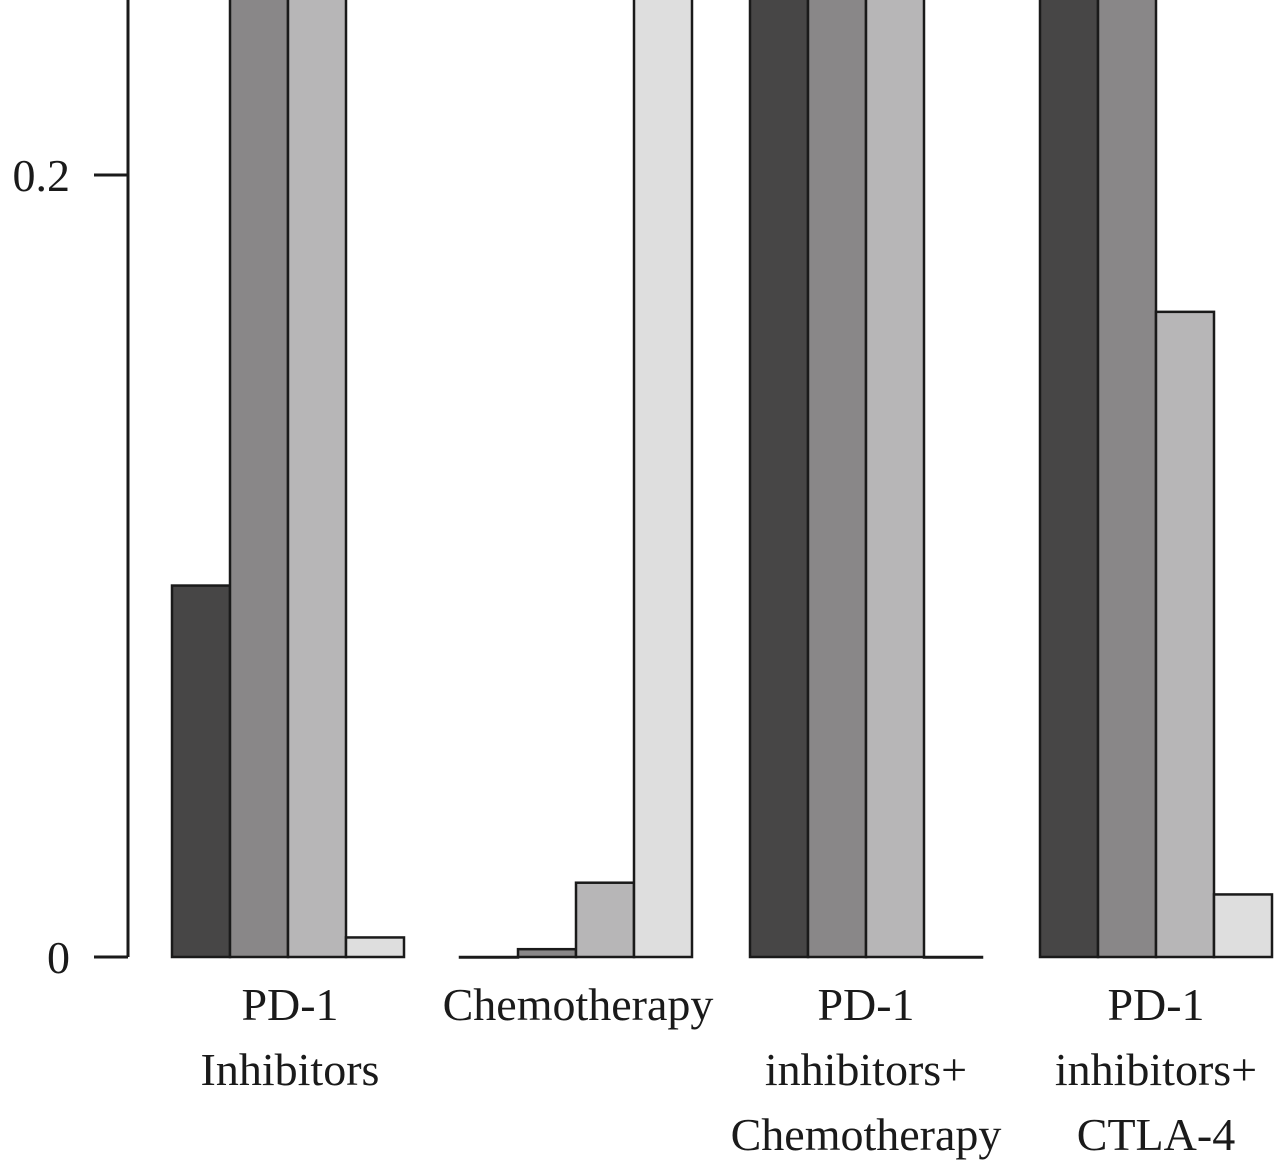  What do you see at coordinates (42, 175) in the screenshot?
I see `y-tick-label: 0.2` at bounding box center [42, 175].